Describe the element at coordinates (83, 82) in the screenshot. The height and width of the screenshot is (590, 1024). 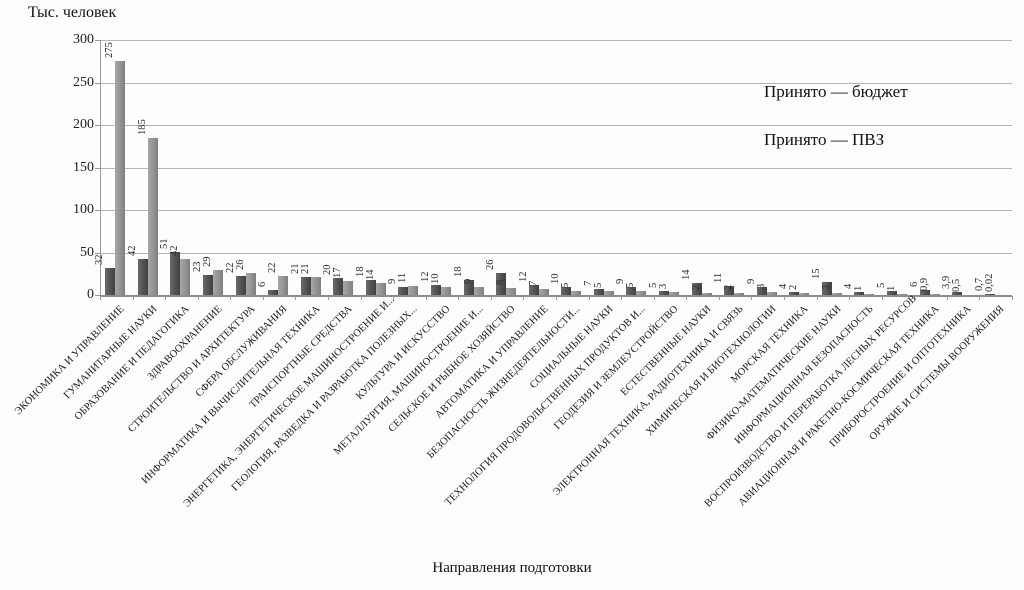
I see `y-tick-label: 250` at that location.